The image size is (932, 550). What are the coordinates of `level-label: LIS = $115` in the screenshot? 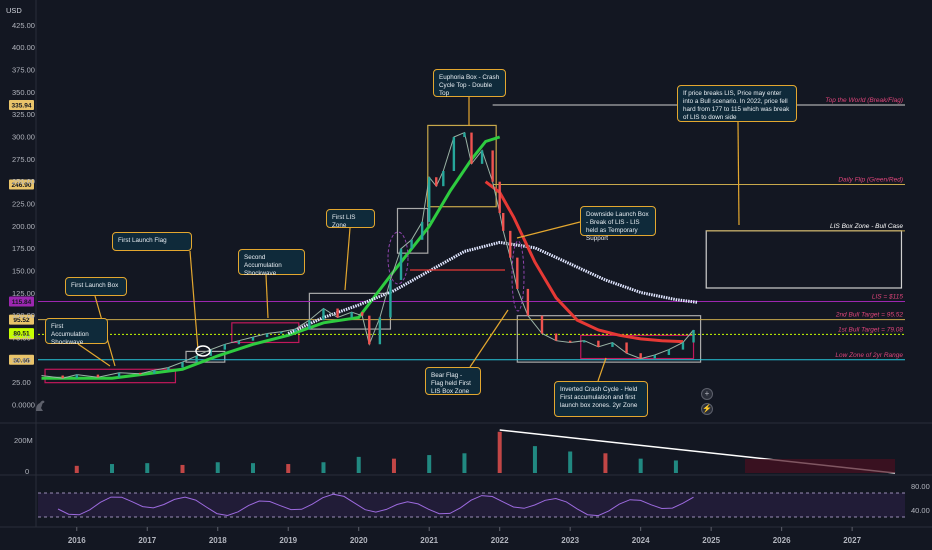 It's located at (888, 297).